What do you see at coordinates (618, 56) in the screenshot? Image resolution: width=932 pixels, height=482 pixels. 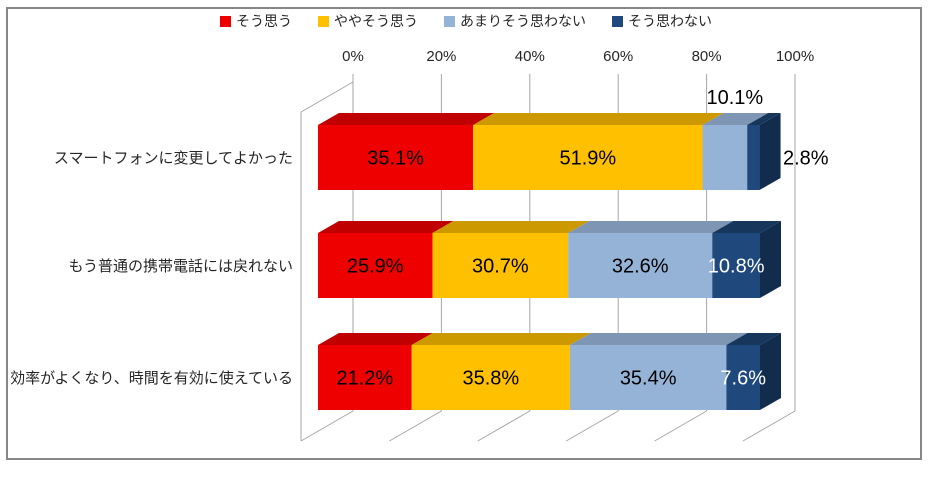 I see `axis-tick-label: 60%` at bounding box center [618, 56].